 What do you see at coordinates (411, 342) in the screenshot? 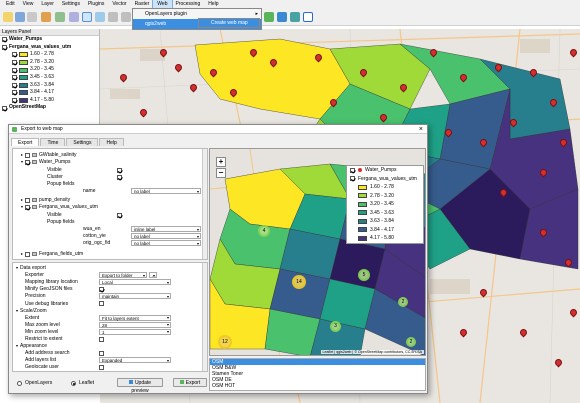
I see `marker-cluster: 2` at bounding box center [411, 342].